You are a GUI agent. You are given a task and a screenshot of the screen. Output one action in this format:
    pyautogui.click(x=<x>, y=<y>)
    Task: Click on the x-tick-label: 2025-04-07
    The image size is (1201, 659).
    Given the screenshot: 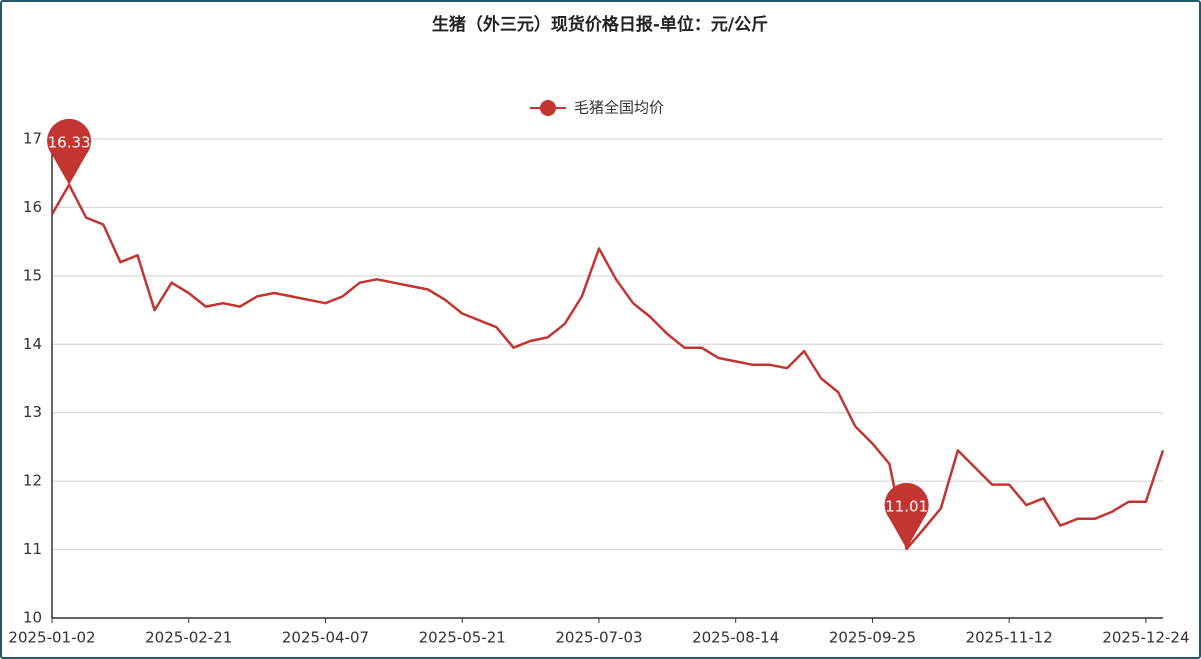 What is the action you would take?
    pyautogui.click(x=325, y=638)
    